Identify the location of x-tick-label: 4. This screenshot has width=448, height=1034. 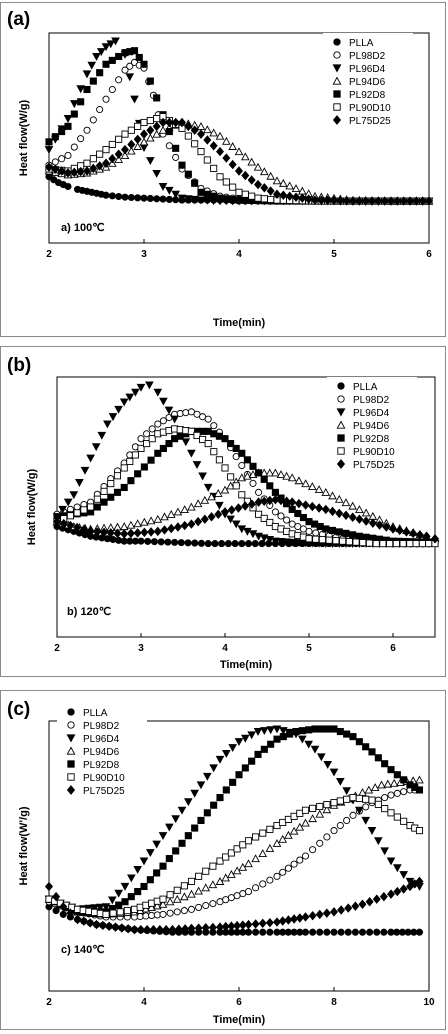
(225, 648).